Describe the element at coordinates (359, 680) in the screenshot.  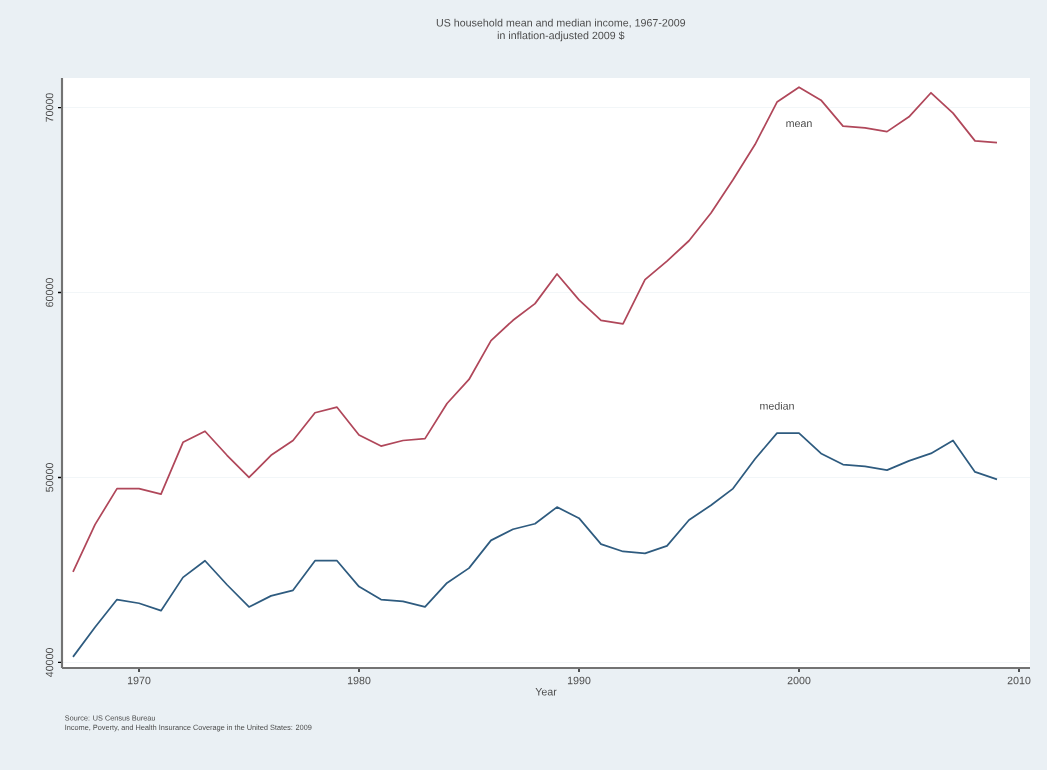
I see `x-tick-label: 1980` at that location.